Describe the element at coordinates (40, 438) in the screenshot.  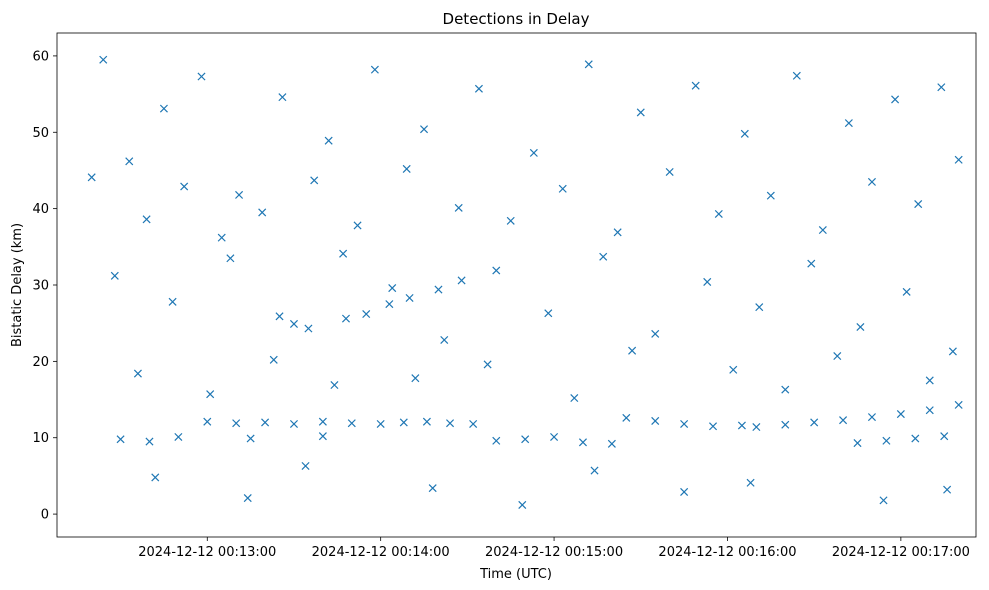
I see `y-tick-label: 10` at that location.